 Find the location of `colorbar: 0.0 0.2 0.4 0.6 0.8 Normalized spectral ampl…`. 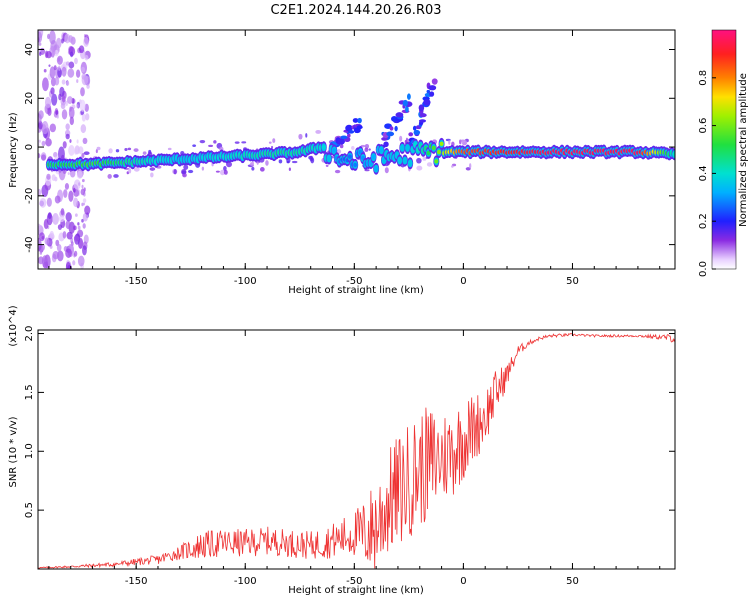

colorbar: 0.0 0.2 0.4 0.6 0.8 Normalized spectral ampl… is located at coordinates (723, 153).